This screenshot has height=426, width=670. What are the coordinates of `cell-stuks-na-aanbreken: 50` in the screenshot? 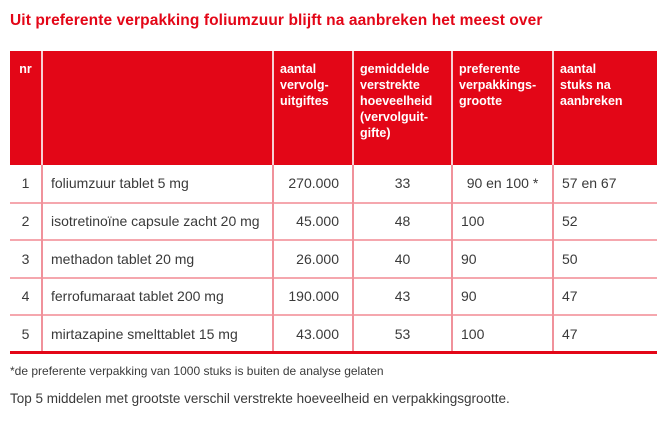 It's located at (604, 258).